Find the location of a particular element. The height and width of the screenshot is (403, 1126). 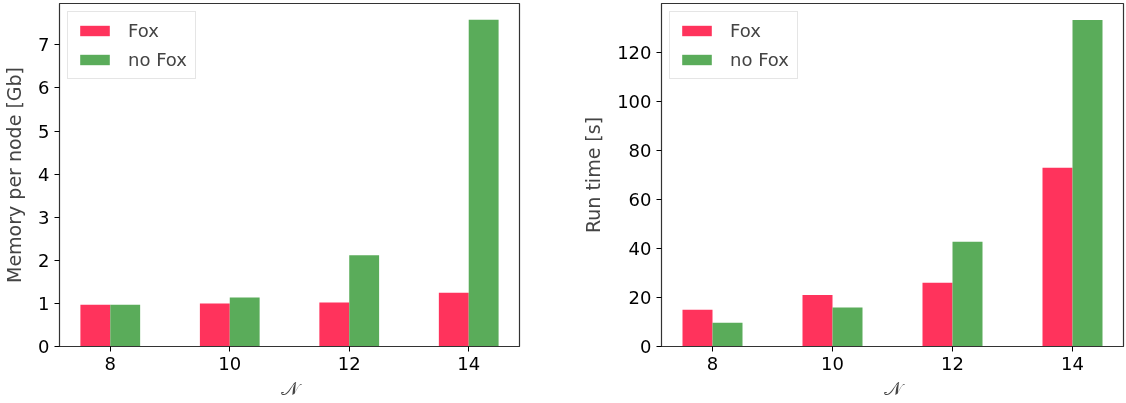

y-tick-label: 6 is located at coordinates (44, 88).